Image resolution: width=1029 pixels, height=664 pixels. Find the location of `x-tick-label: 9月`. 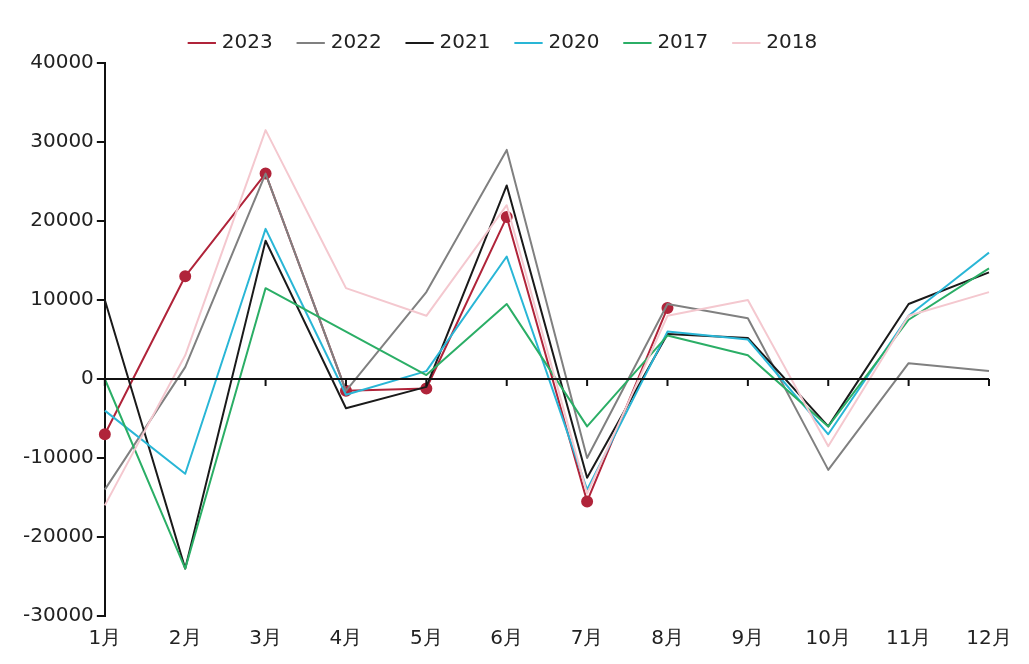

x-tick-label: 9月 is located at coordinates (748, 637).